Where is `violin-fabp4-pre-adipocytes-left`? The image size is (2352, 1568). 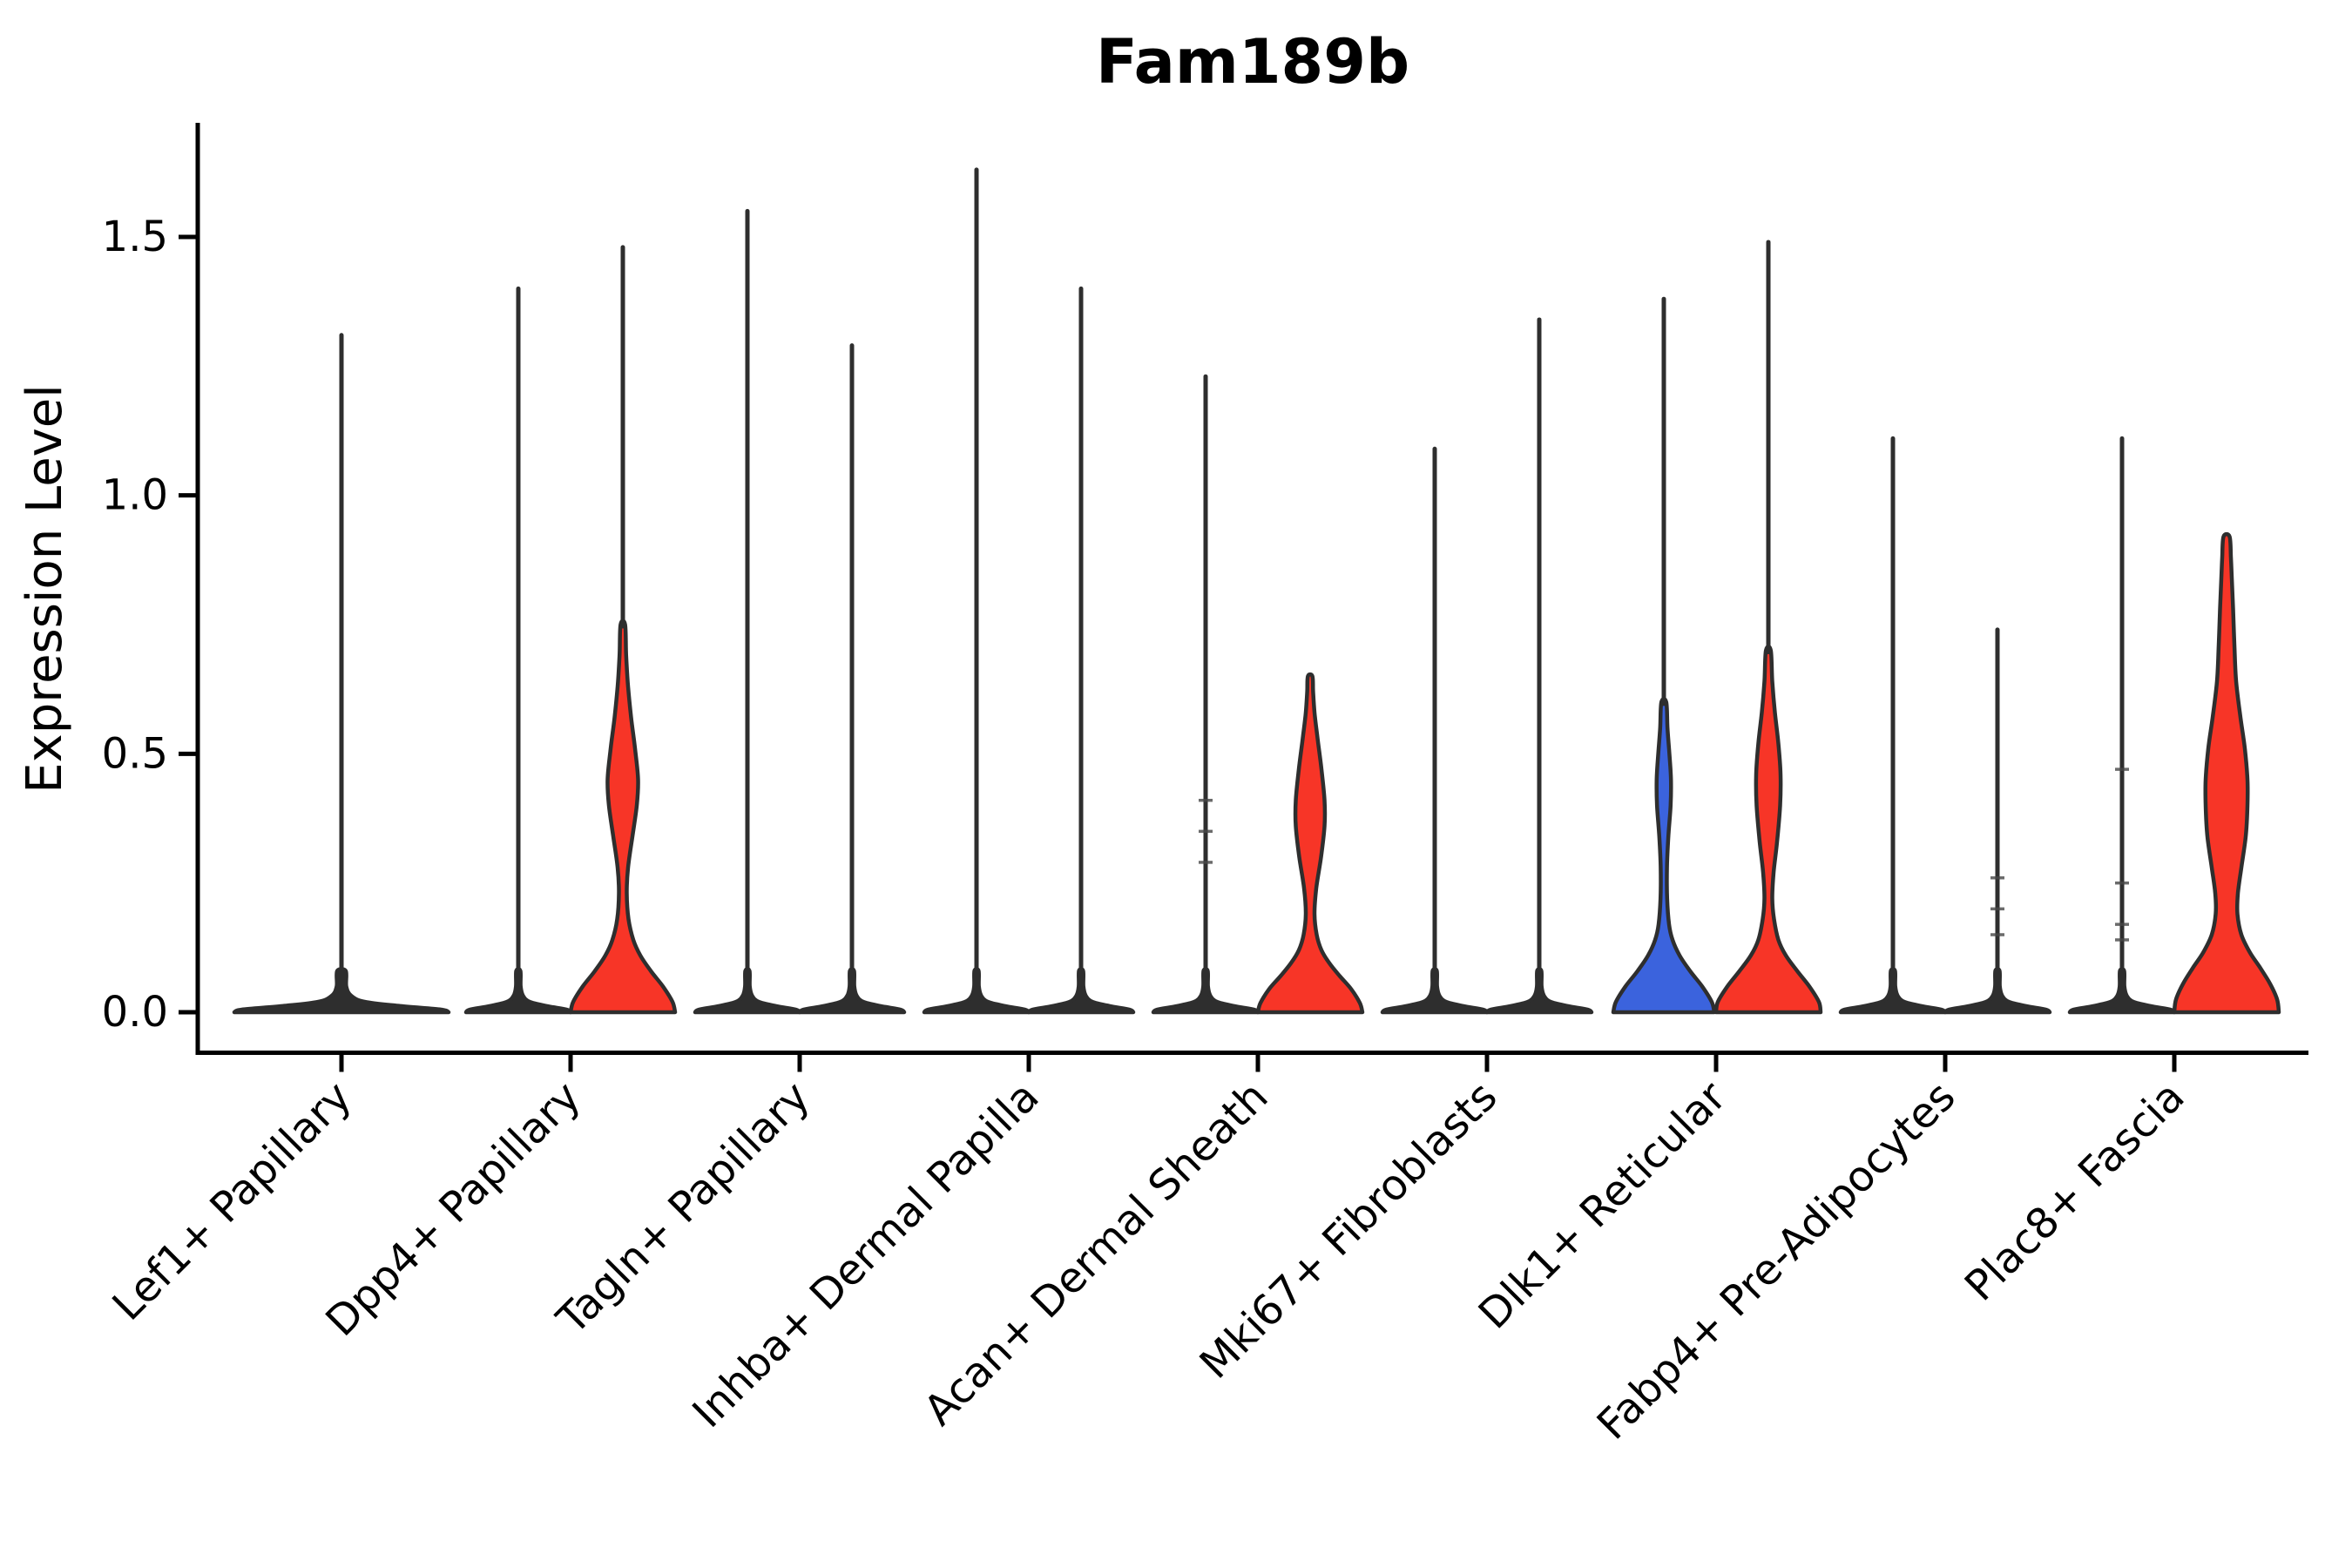 violin-fabp4-pre-adipocytes-left is located at coordinates (1893, 991).